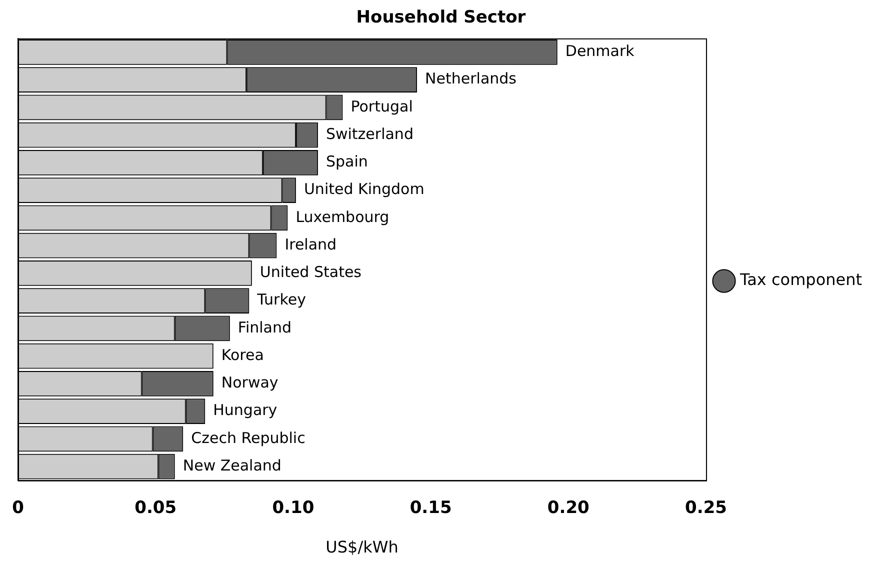 This screenshot has height=564, width=878. I want to click on y-tick-label: Turkey, so click(281, 299).